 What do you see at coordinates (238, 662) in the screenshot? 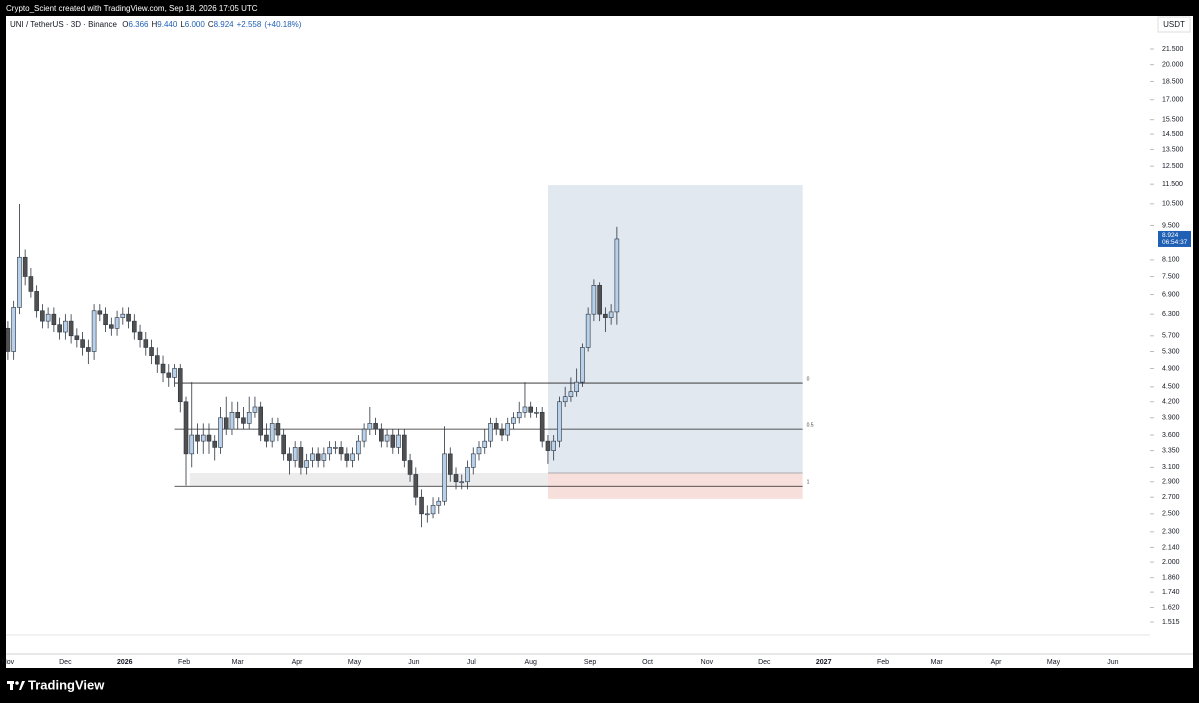
I see `x-tick-label: Mar` at bounding box center [238, 662].